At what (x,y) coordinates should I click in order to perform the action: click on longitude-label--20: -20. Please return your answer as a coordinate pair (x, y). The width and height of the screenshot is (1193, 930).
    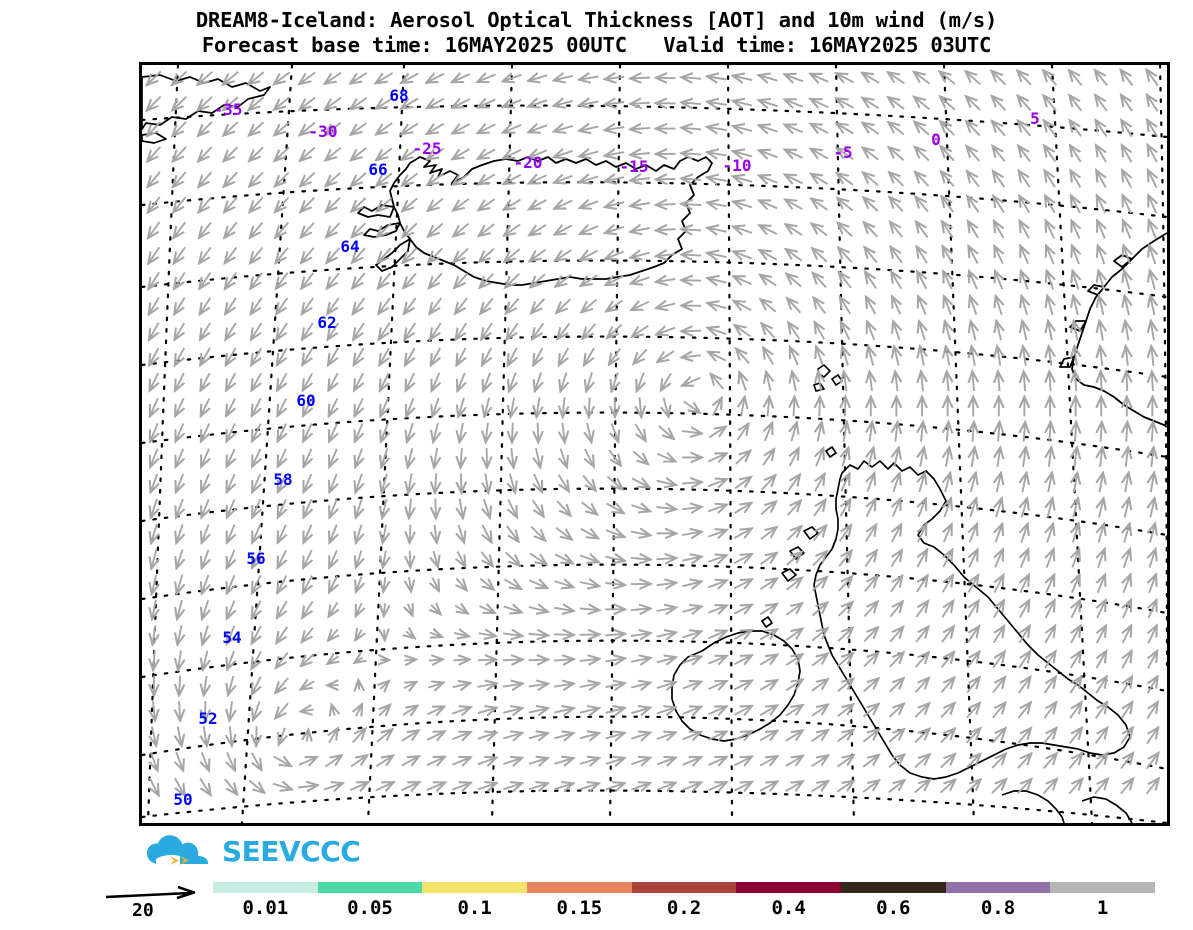
    Looking at the image, I should click on (528, 162).